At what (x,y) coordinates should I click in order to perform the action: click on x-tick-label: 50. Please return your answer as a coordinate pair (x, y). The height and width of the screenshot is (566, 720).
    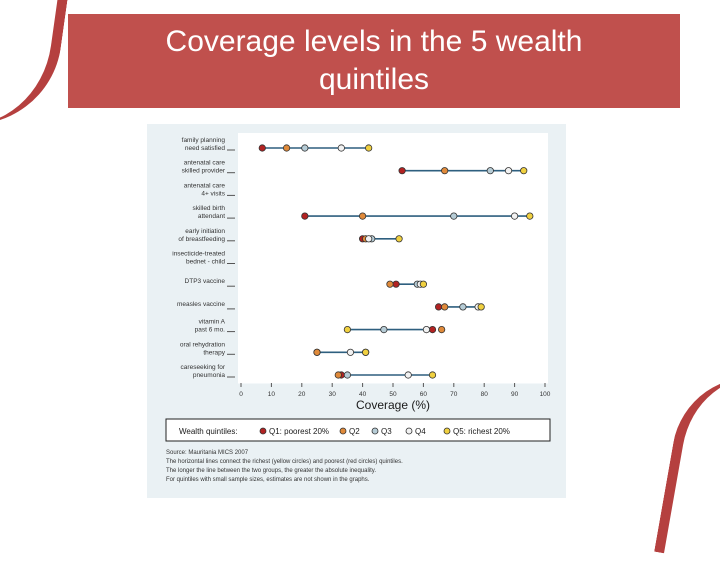
    Looking at the image, I should click on (393, 394).